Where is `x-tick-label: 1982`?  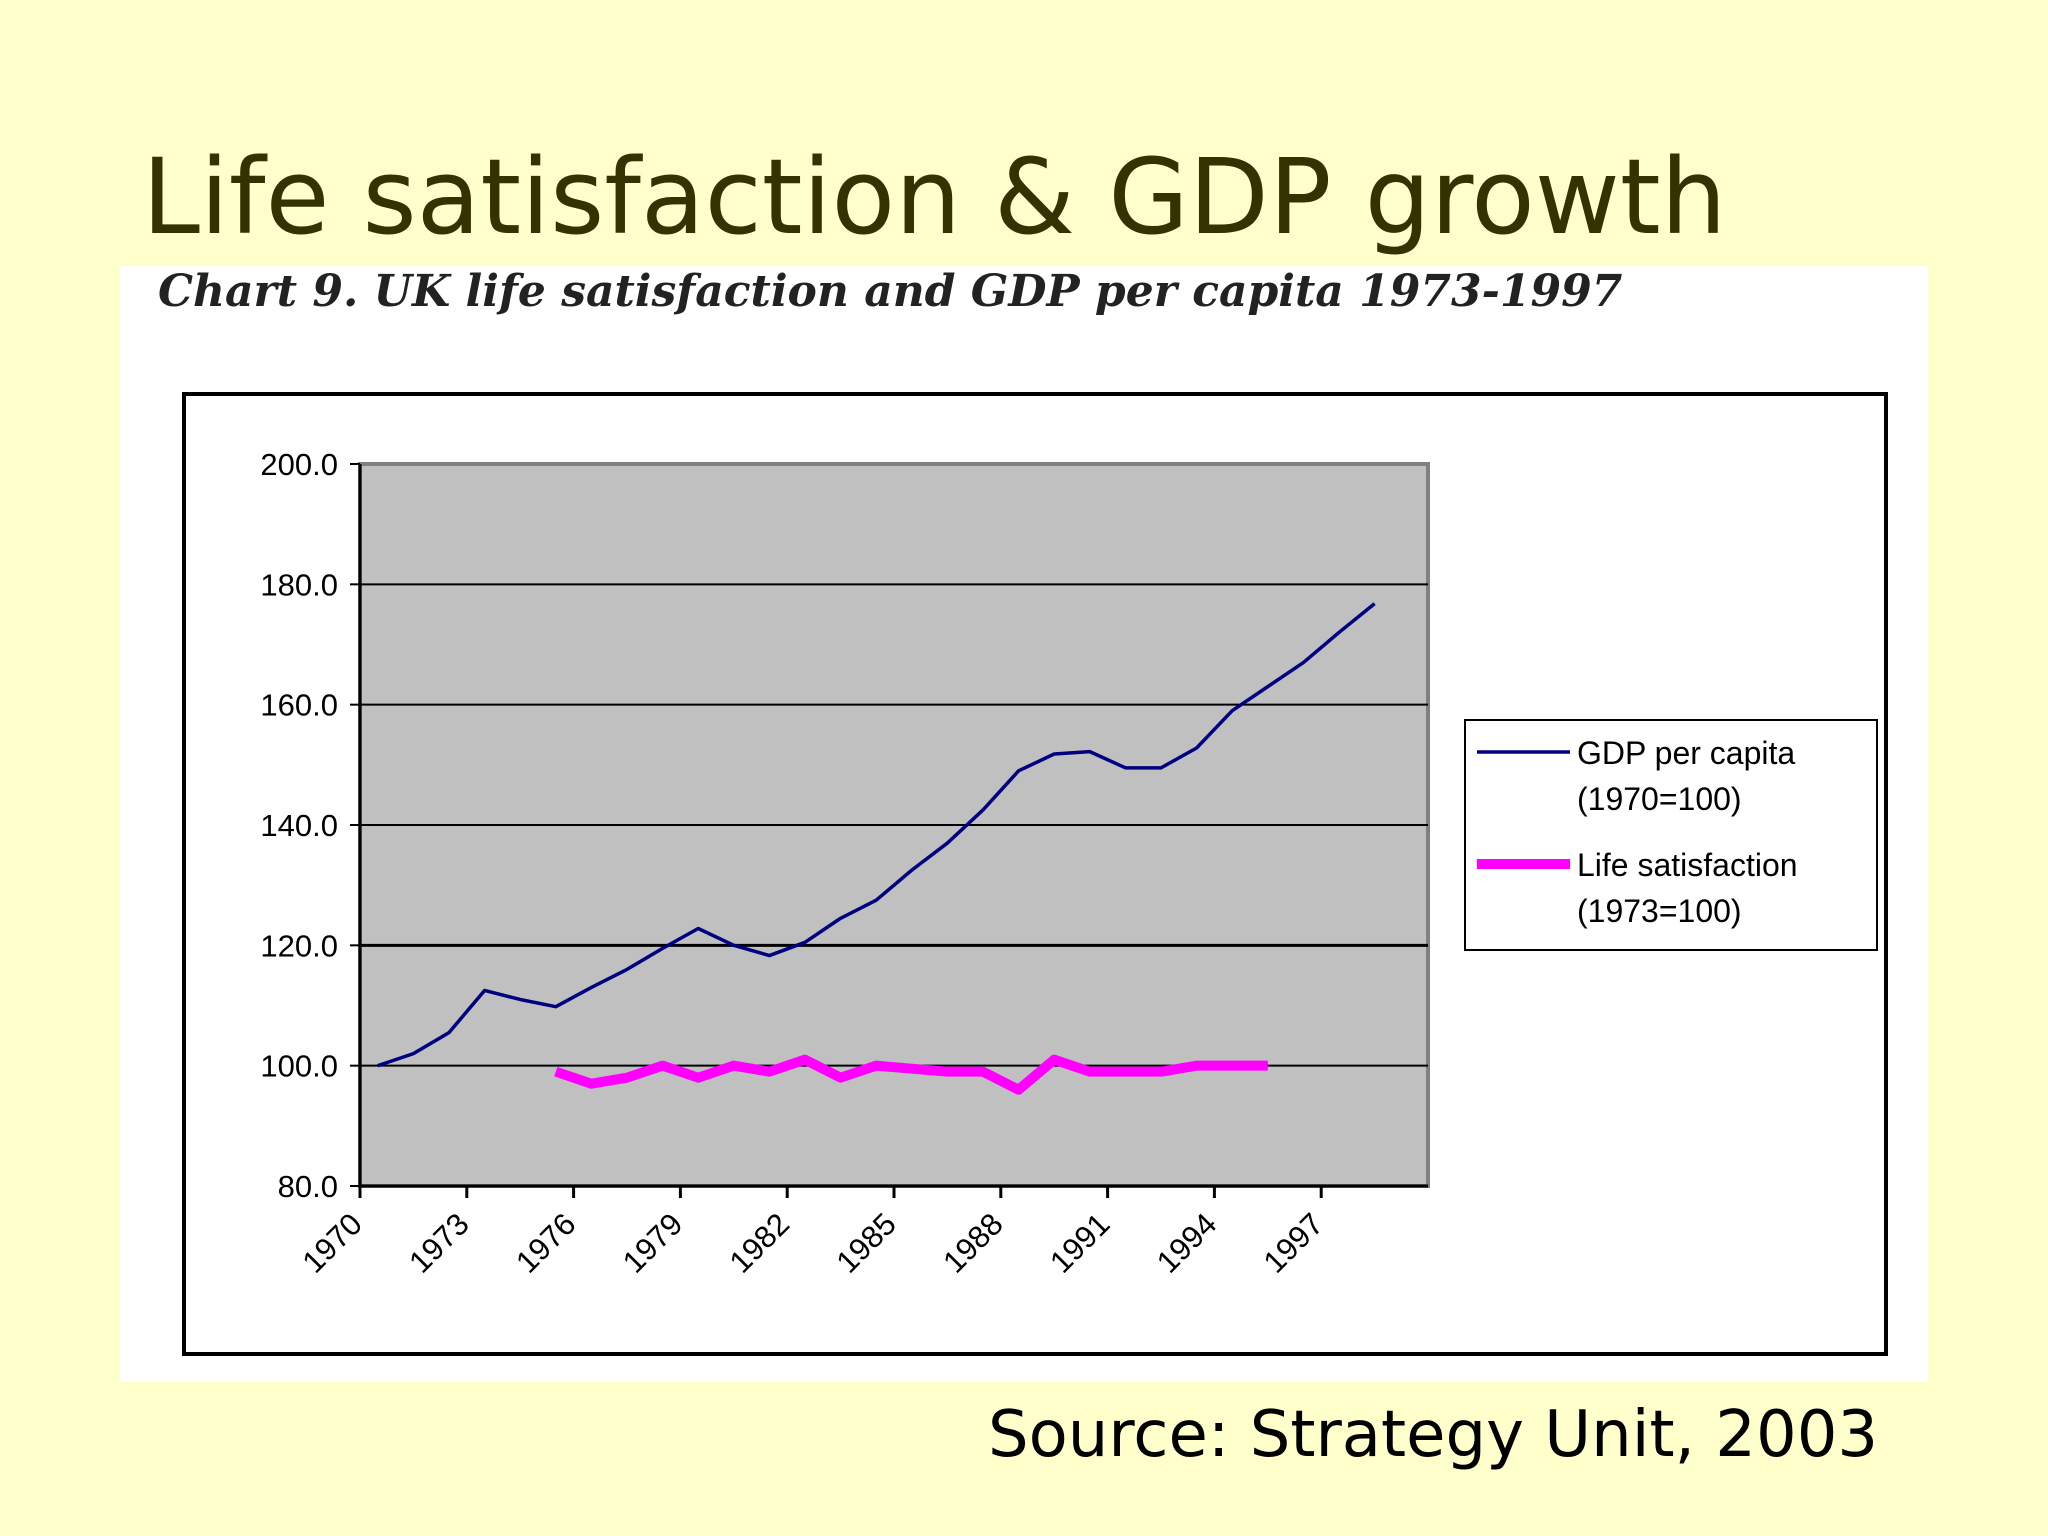 x-tick-label: 1982 is located at coordinates (760, 1243).